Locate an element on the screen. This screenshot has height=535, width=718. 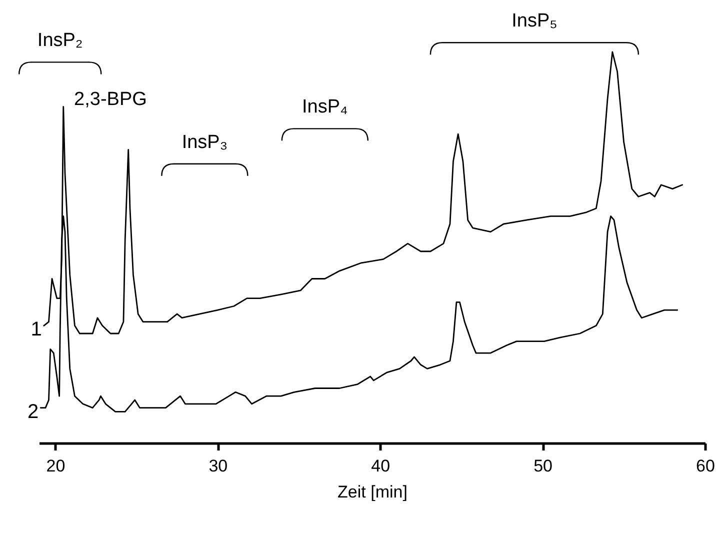
x-tick-label: 50 is located at coordinates (543, 466).